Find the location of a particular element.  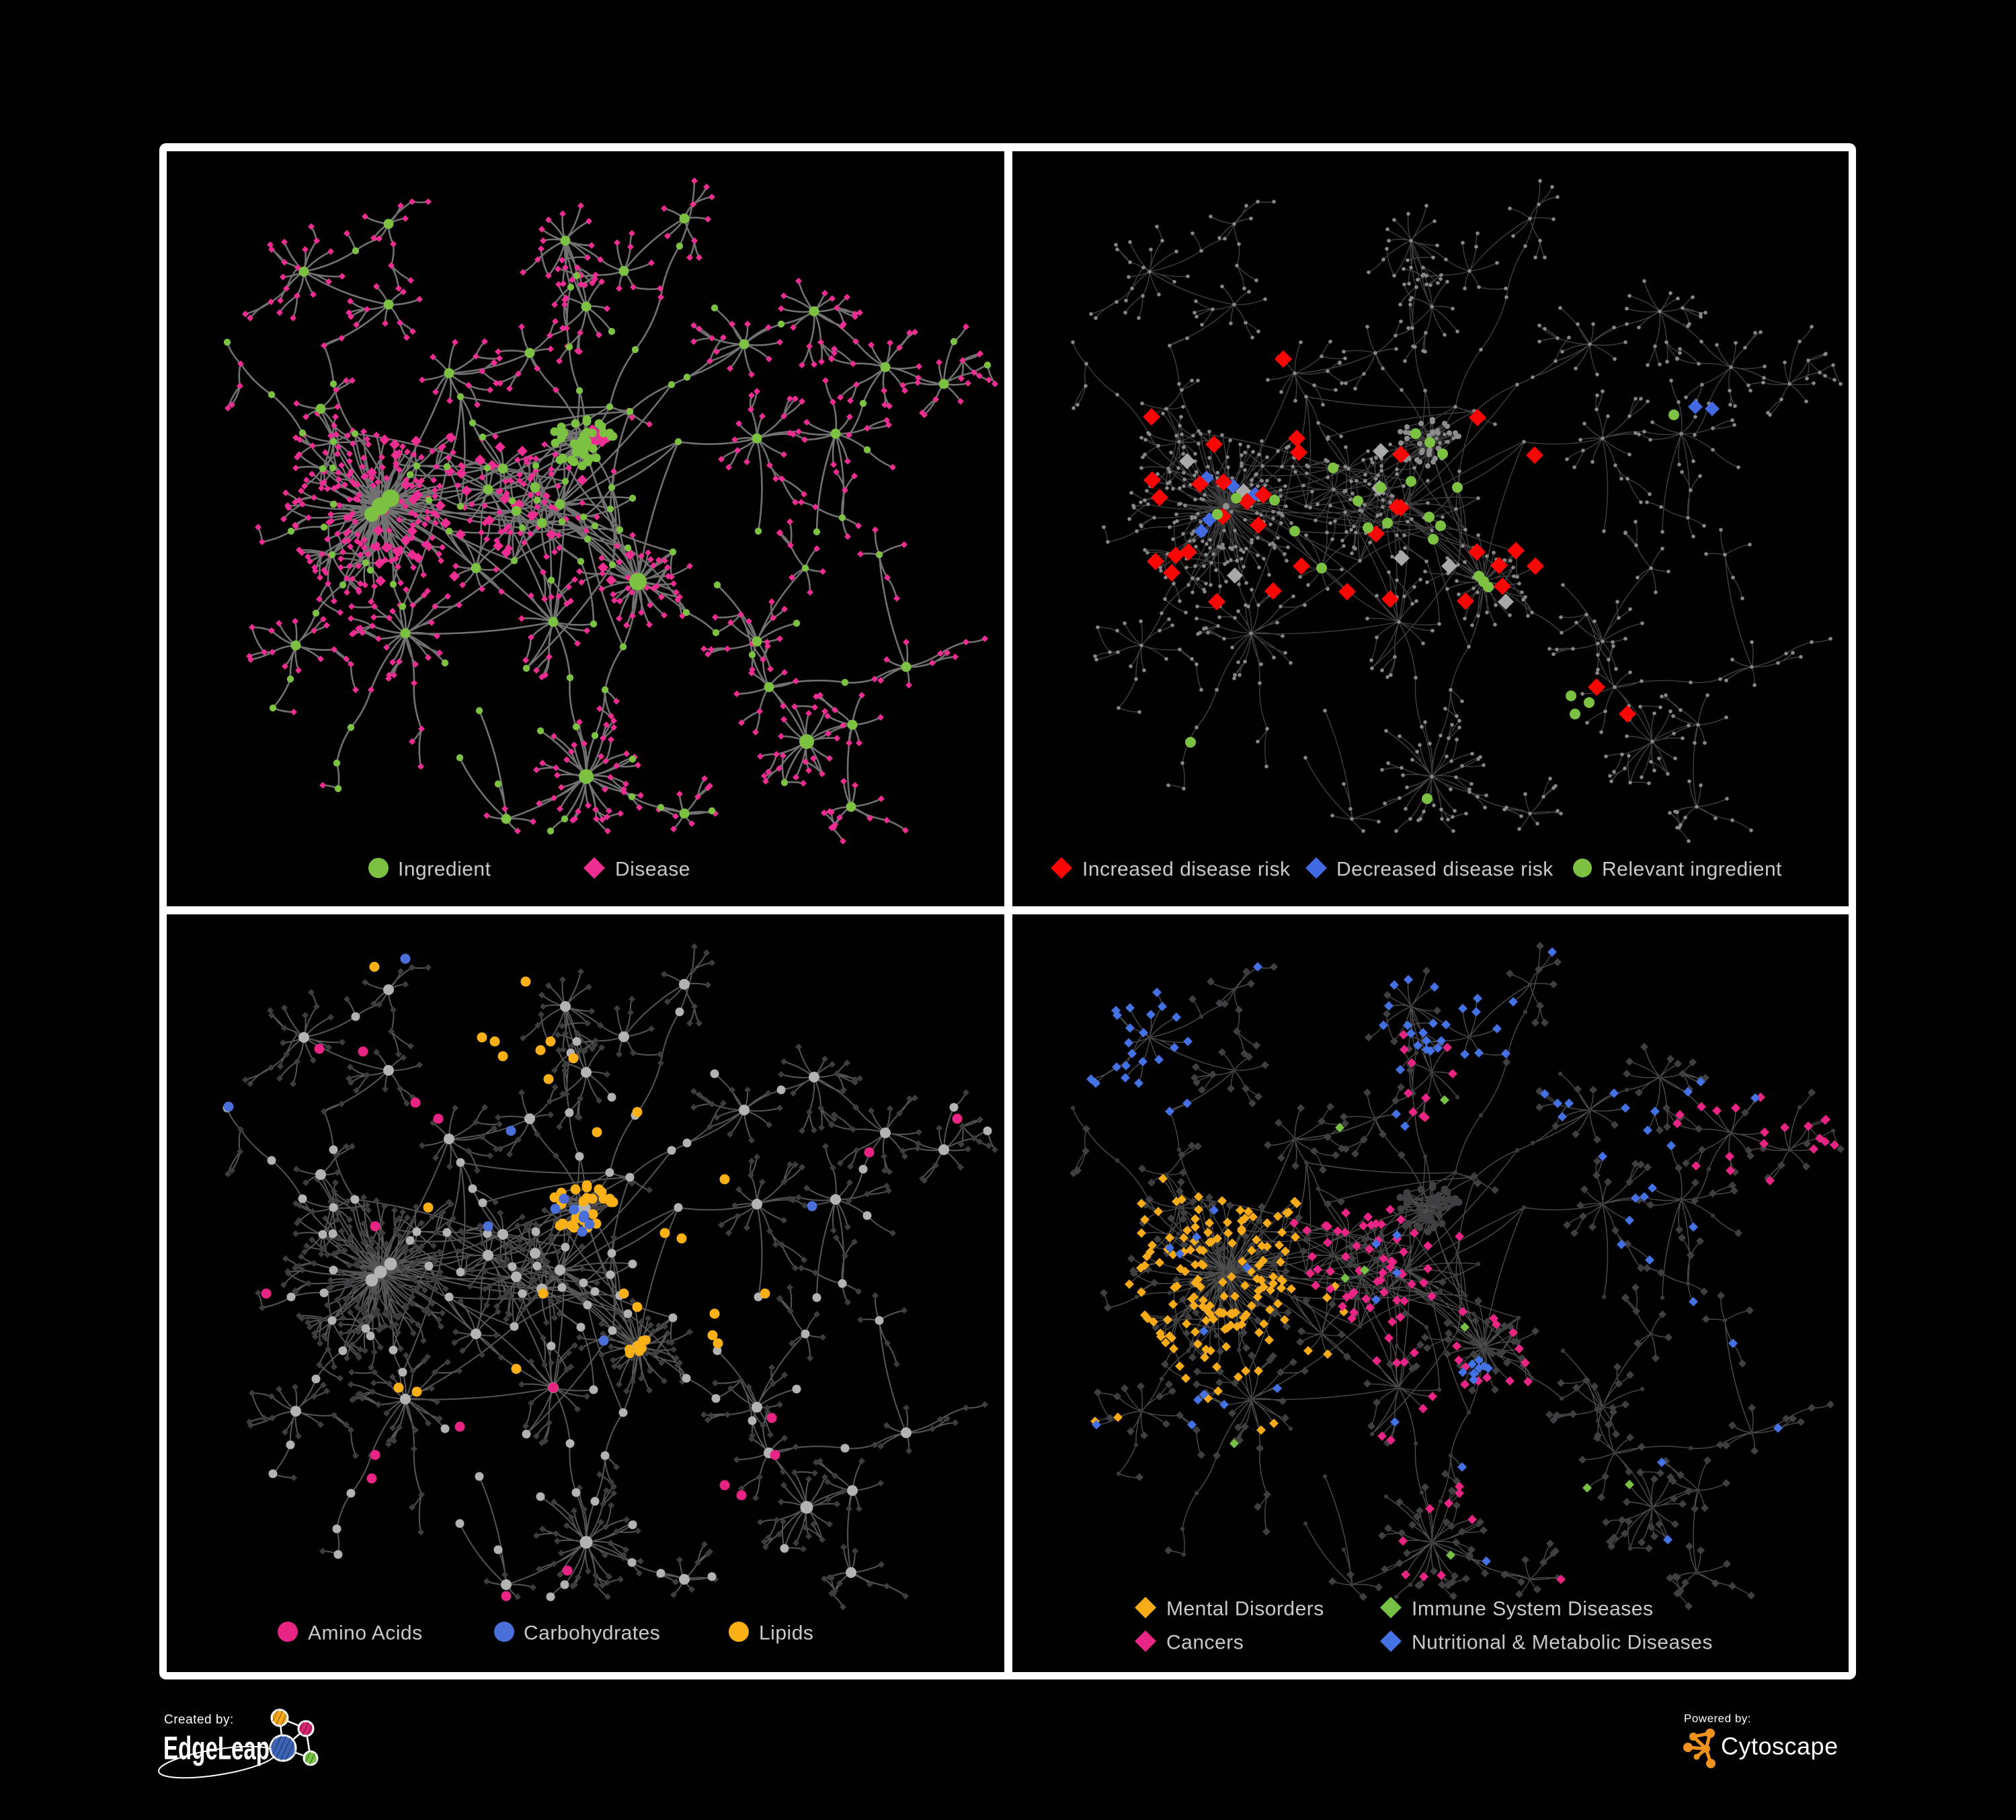

svg-text: Mental Disorders is located at coordinates (1245, 1609).